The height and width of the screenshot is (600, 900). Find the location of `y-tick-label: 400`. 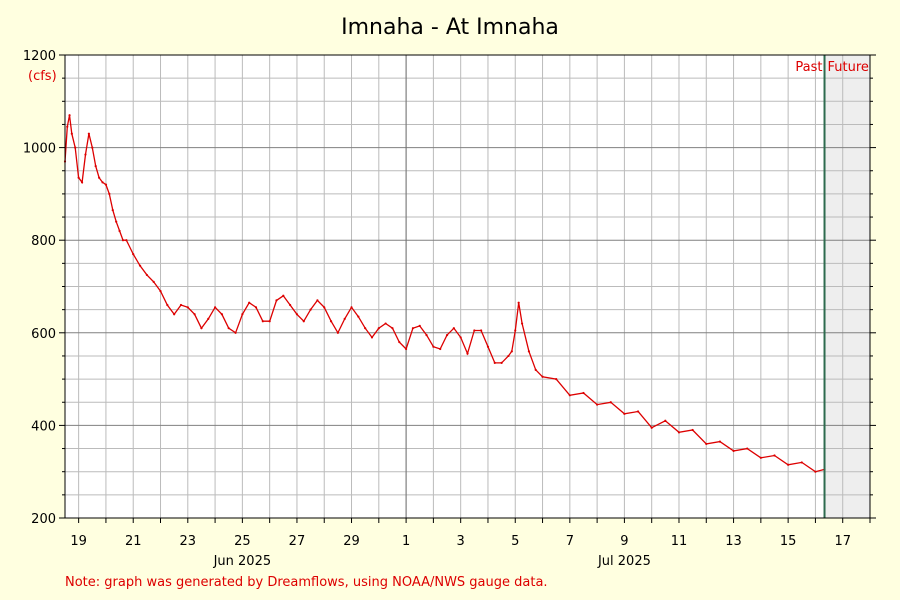

y-tick-label: 400 is located at coordinates (43, 426).